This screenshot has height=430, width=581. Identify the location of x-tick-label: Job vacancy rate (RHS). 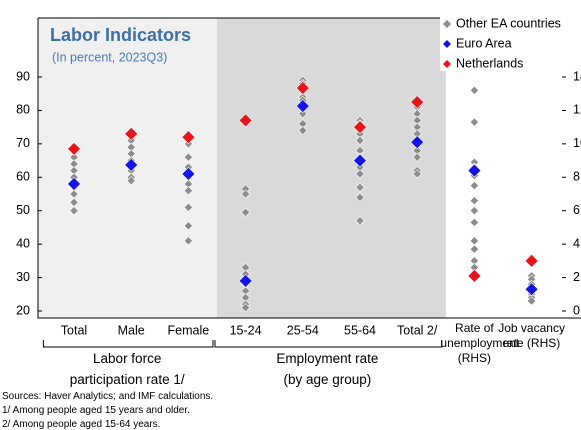
(531, 335).